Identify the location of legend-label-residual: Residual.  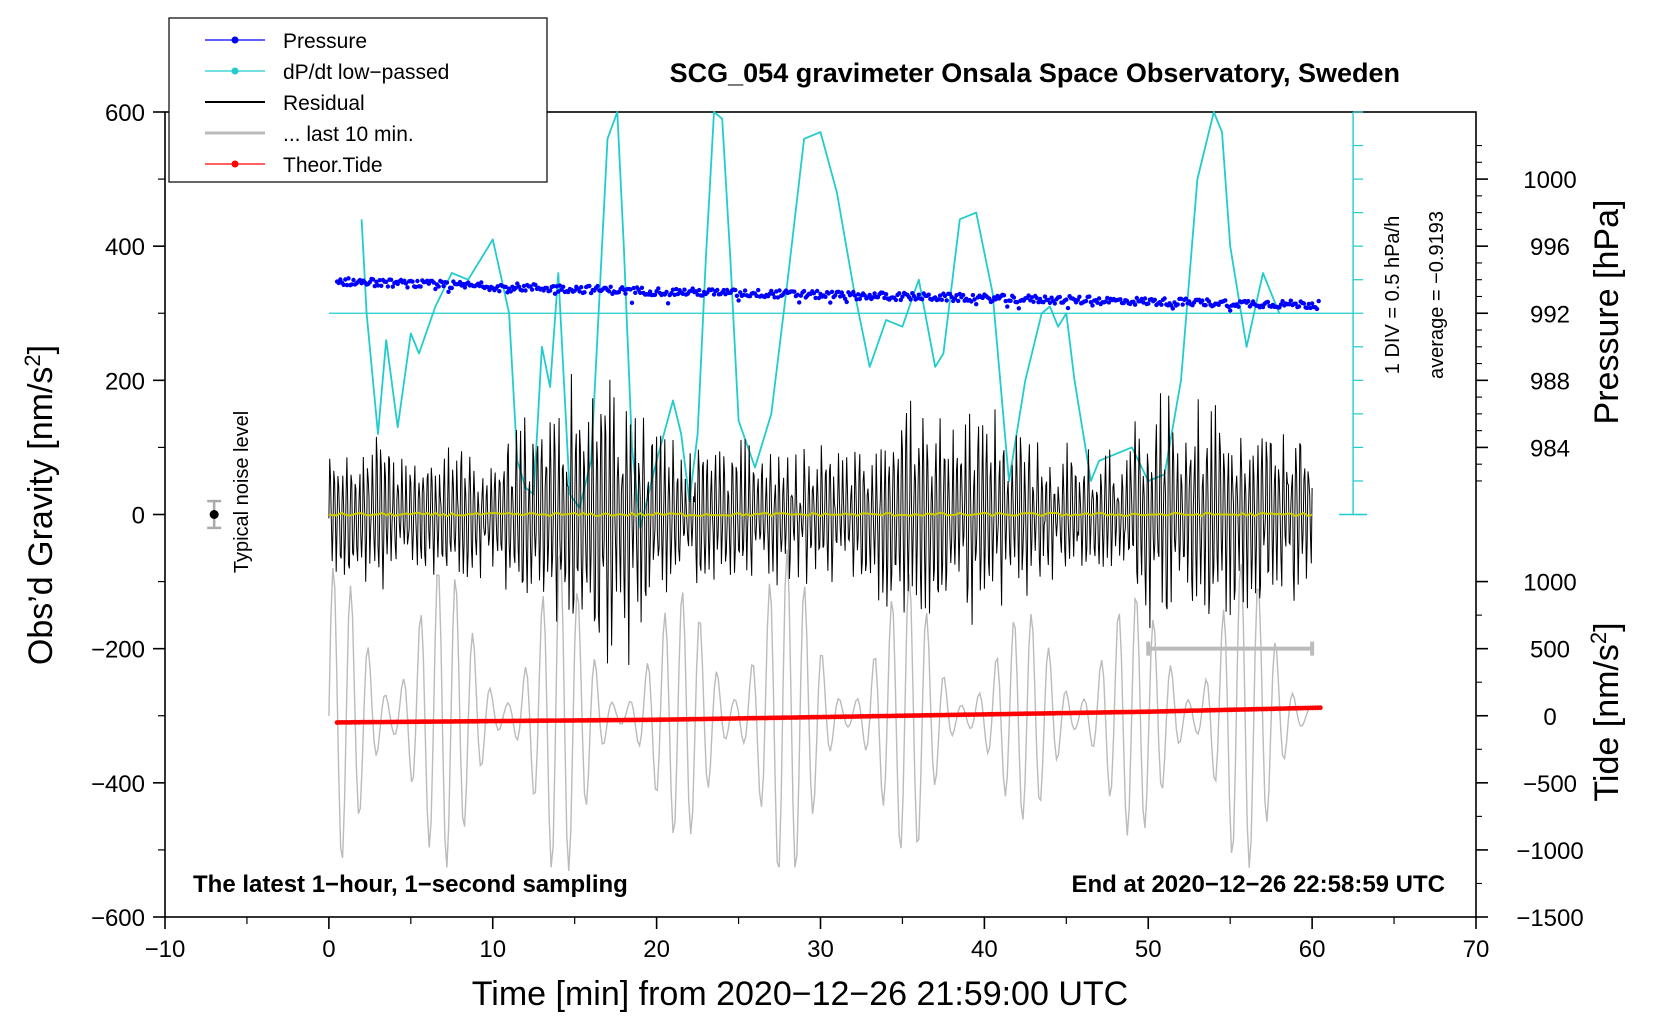
(324, 103).